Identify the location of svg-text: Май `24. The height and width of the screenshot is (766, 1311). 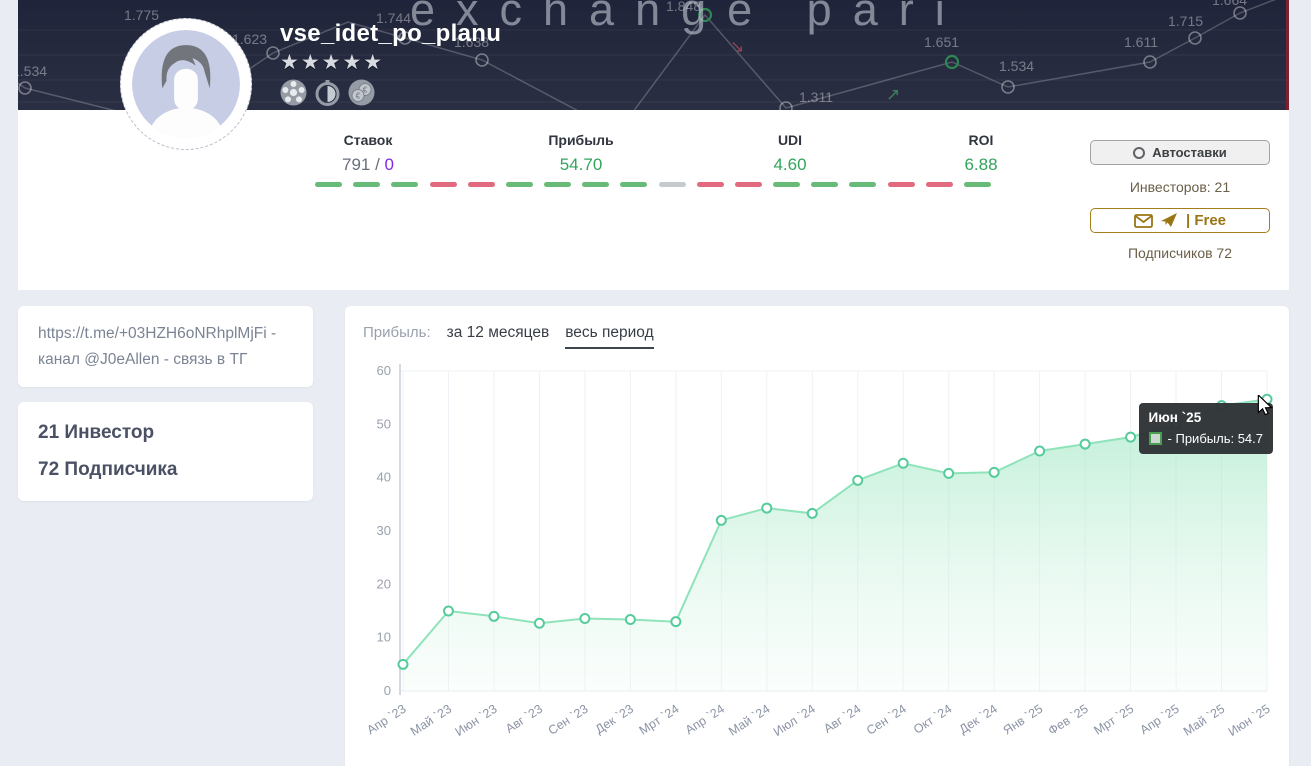
(749, 720).